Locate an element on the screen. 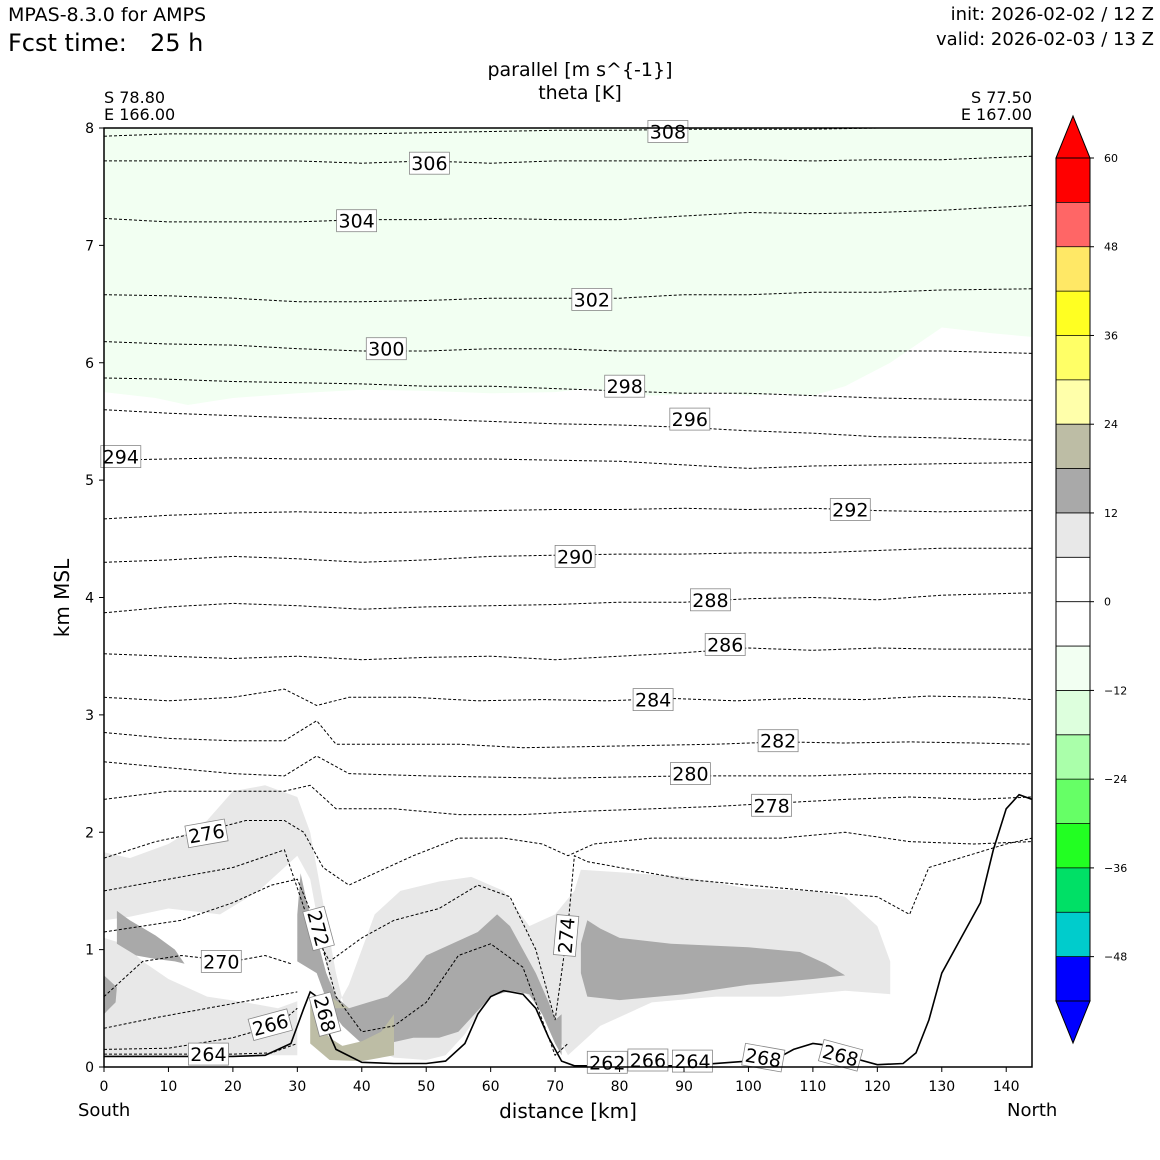 The image size is (1160, 1160). theta-contour-label: 266 is located at coordinates (648, 1060).